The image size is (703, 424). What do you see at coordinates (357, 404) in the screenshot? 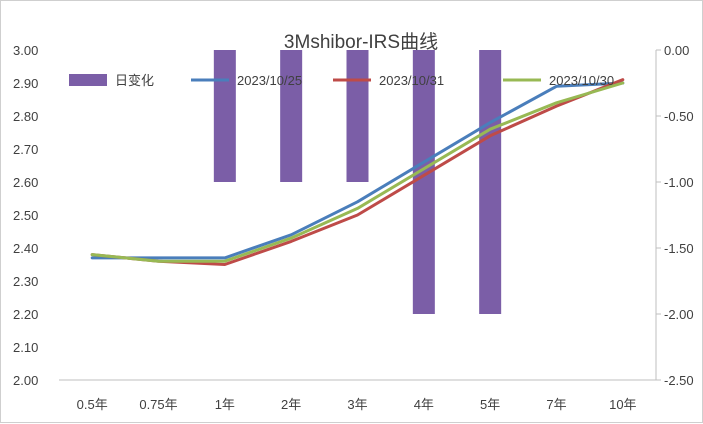
I see `x-tick-label: 3年` at bounding box center [357, 404].